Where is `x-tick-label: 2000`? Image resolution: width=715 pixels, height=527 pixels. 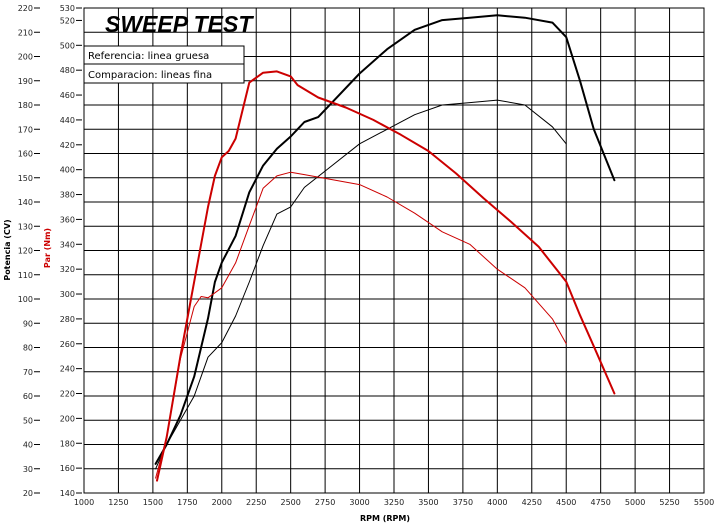
x-tick-label: 2000 is located at coordinates (222, 502).